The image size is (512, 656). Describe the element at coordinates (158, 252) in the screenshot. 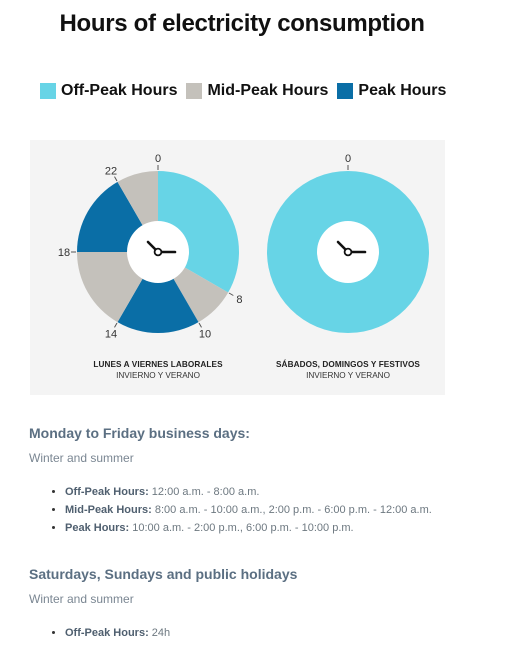

I see `weekday-clock-pivot-icon` at that location.